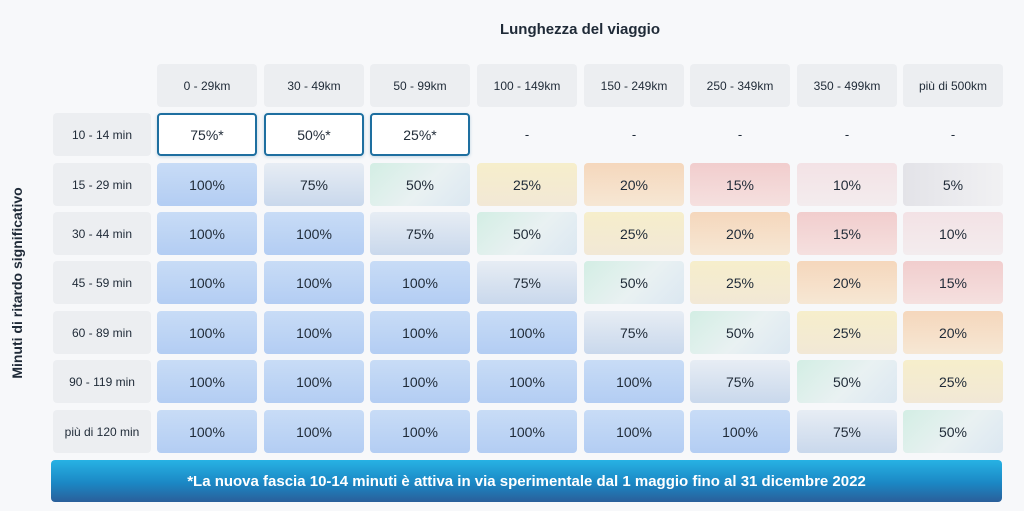 The image size is (1024, 511). Describe the element at coordinates (953, 85) in the screenshot. I see `column-header: più di 500km` at that location.